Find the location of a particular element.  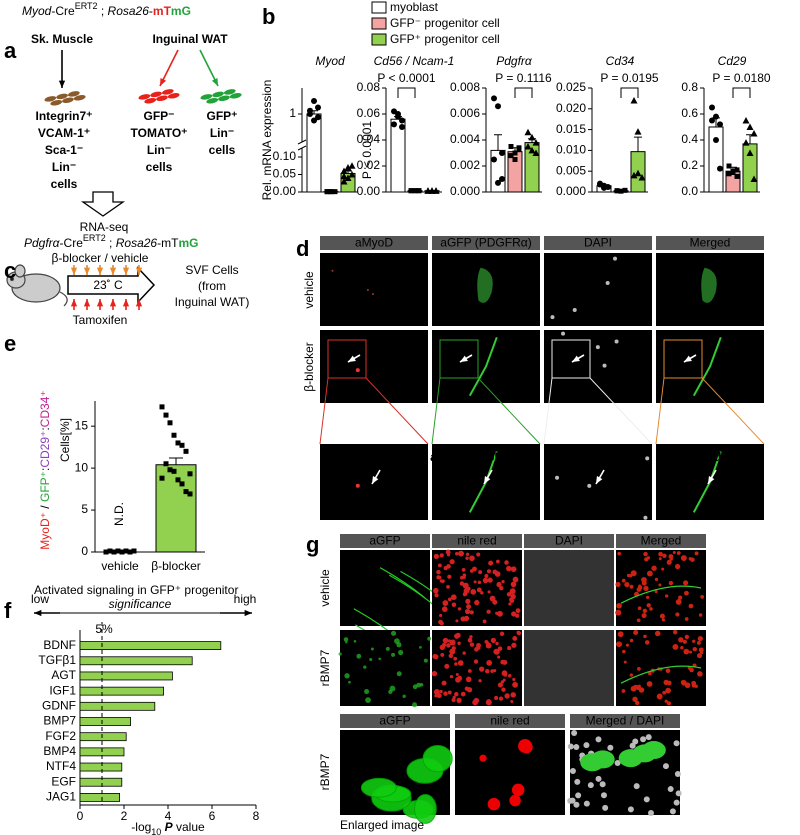

enlarged-label: DAPI is located at coordinates (588, 457).